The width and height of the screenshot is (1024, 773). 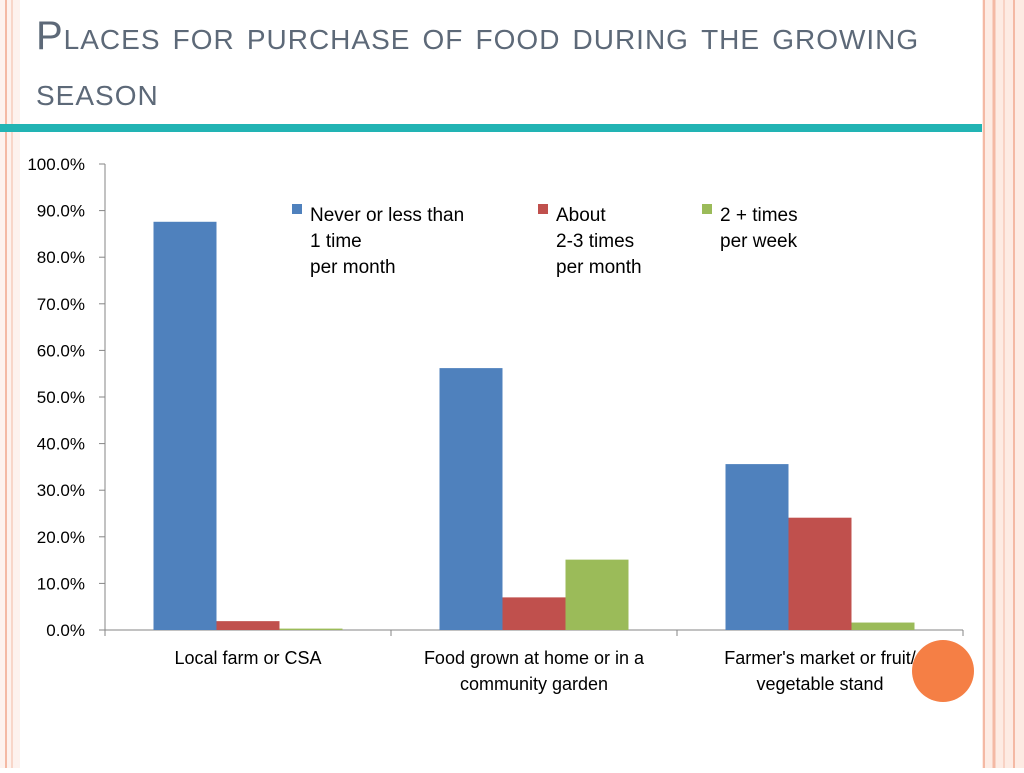 I want to click on y-tick-label: 10.0%, so click(x=61, y=583).